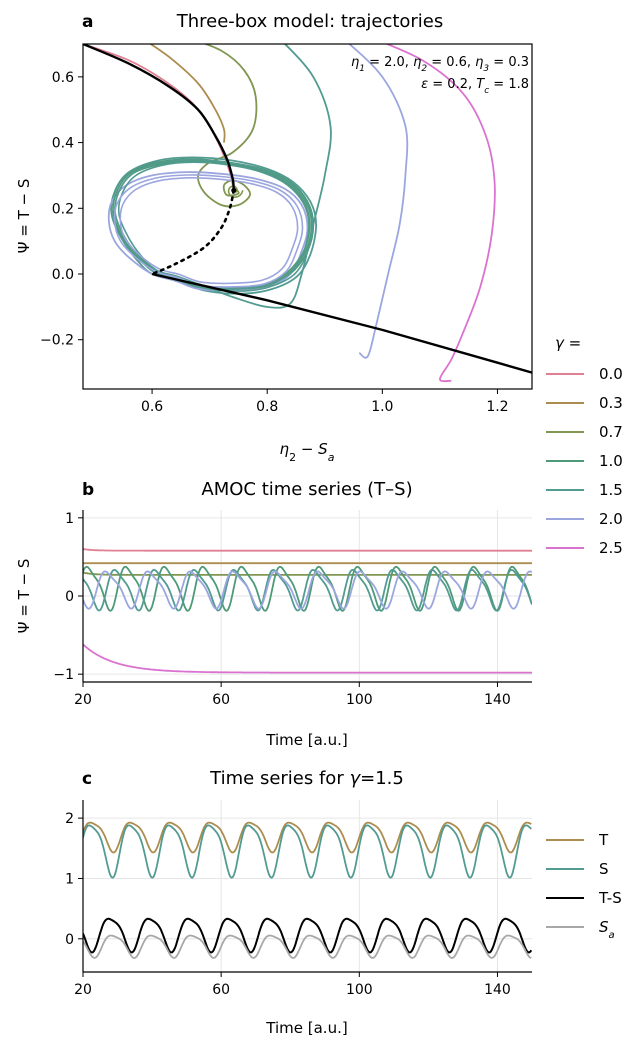 Image resolution: width=636 pixels, height=1040 pixels. Describe the element at coordinates (584, 403) in the screenshot. I see `gamma-legend-entry: 0.3` at that location.